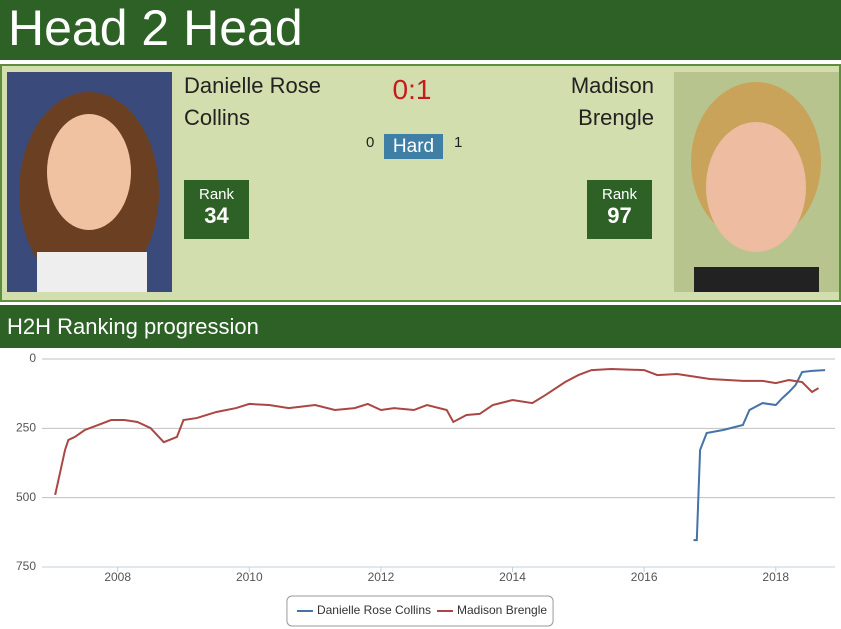 The image size is (841, 629). I want to click on section-title: H2H Ranking progression, so click(420, 326).